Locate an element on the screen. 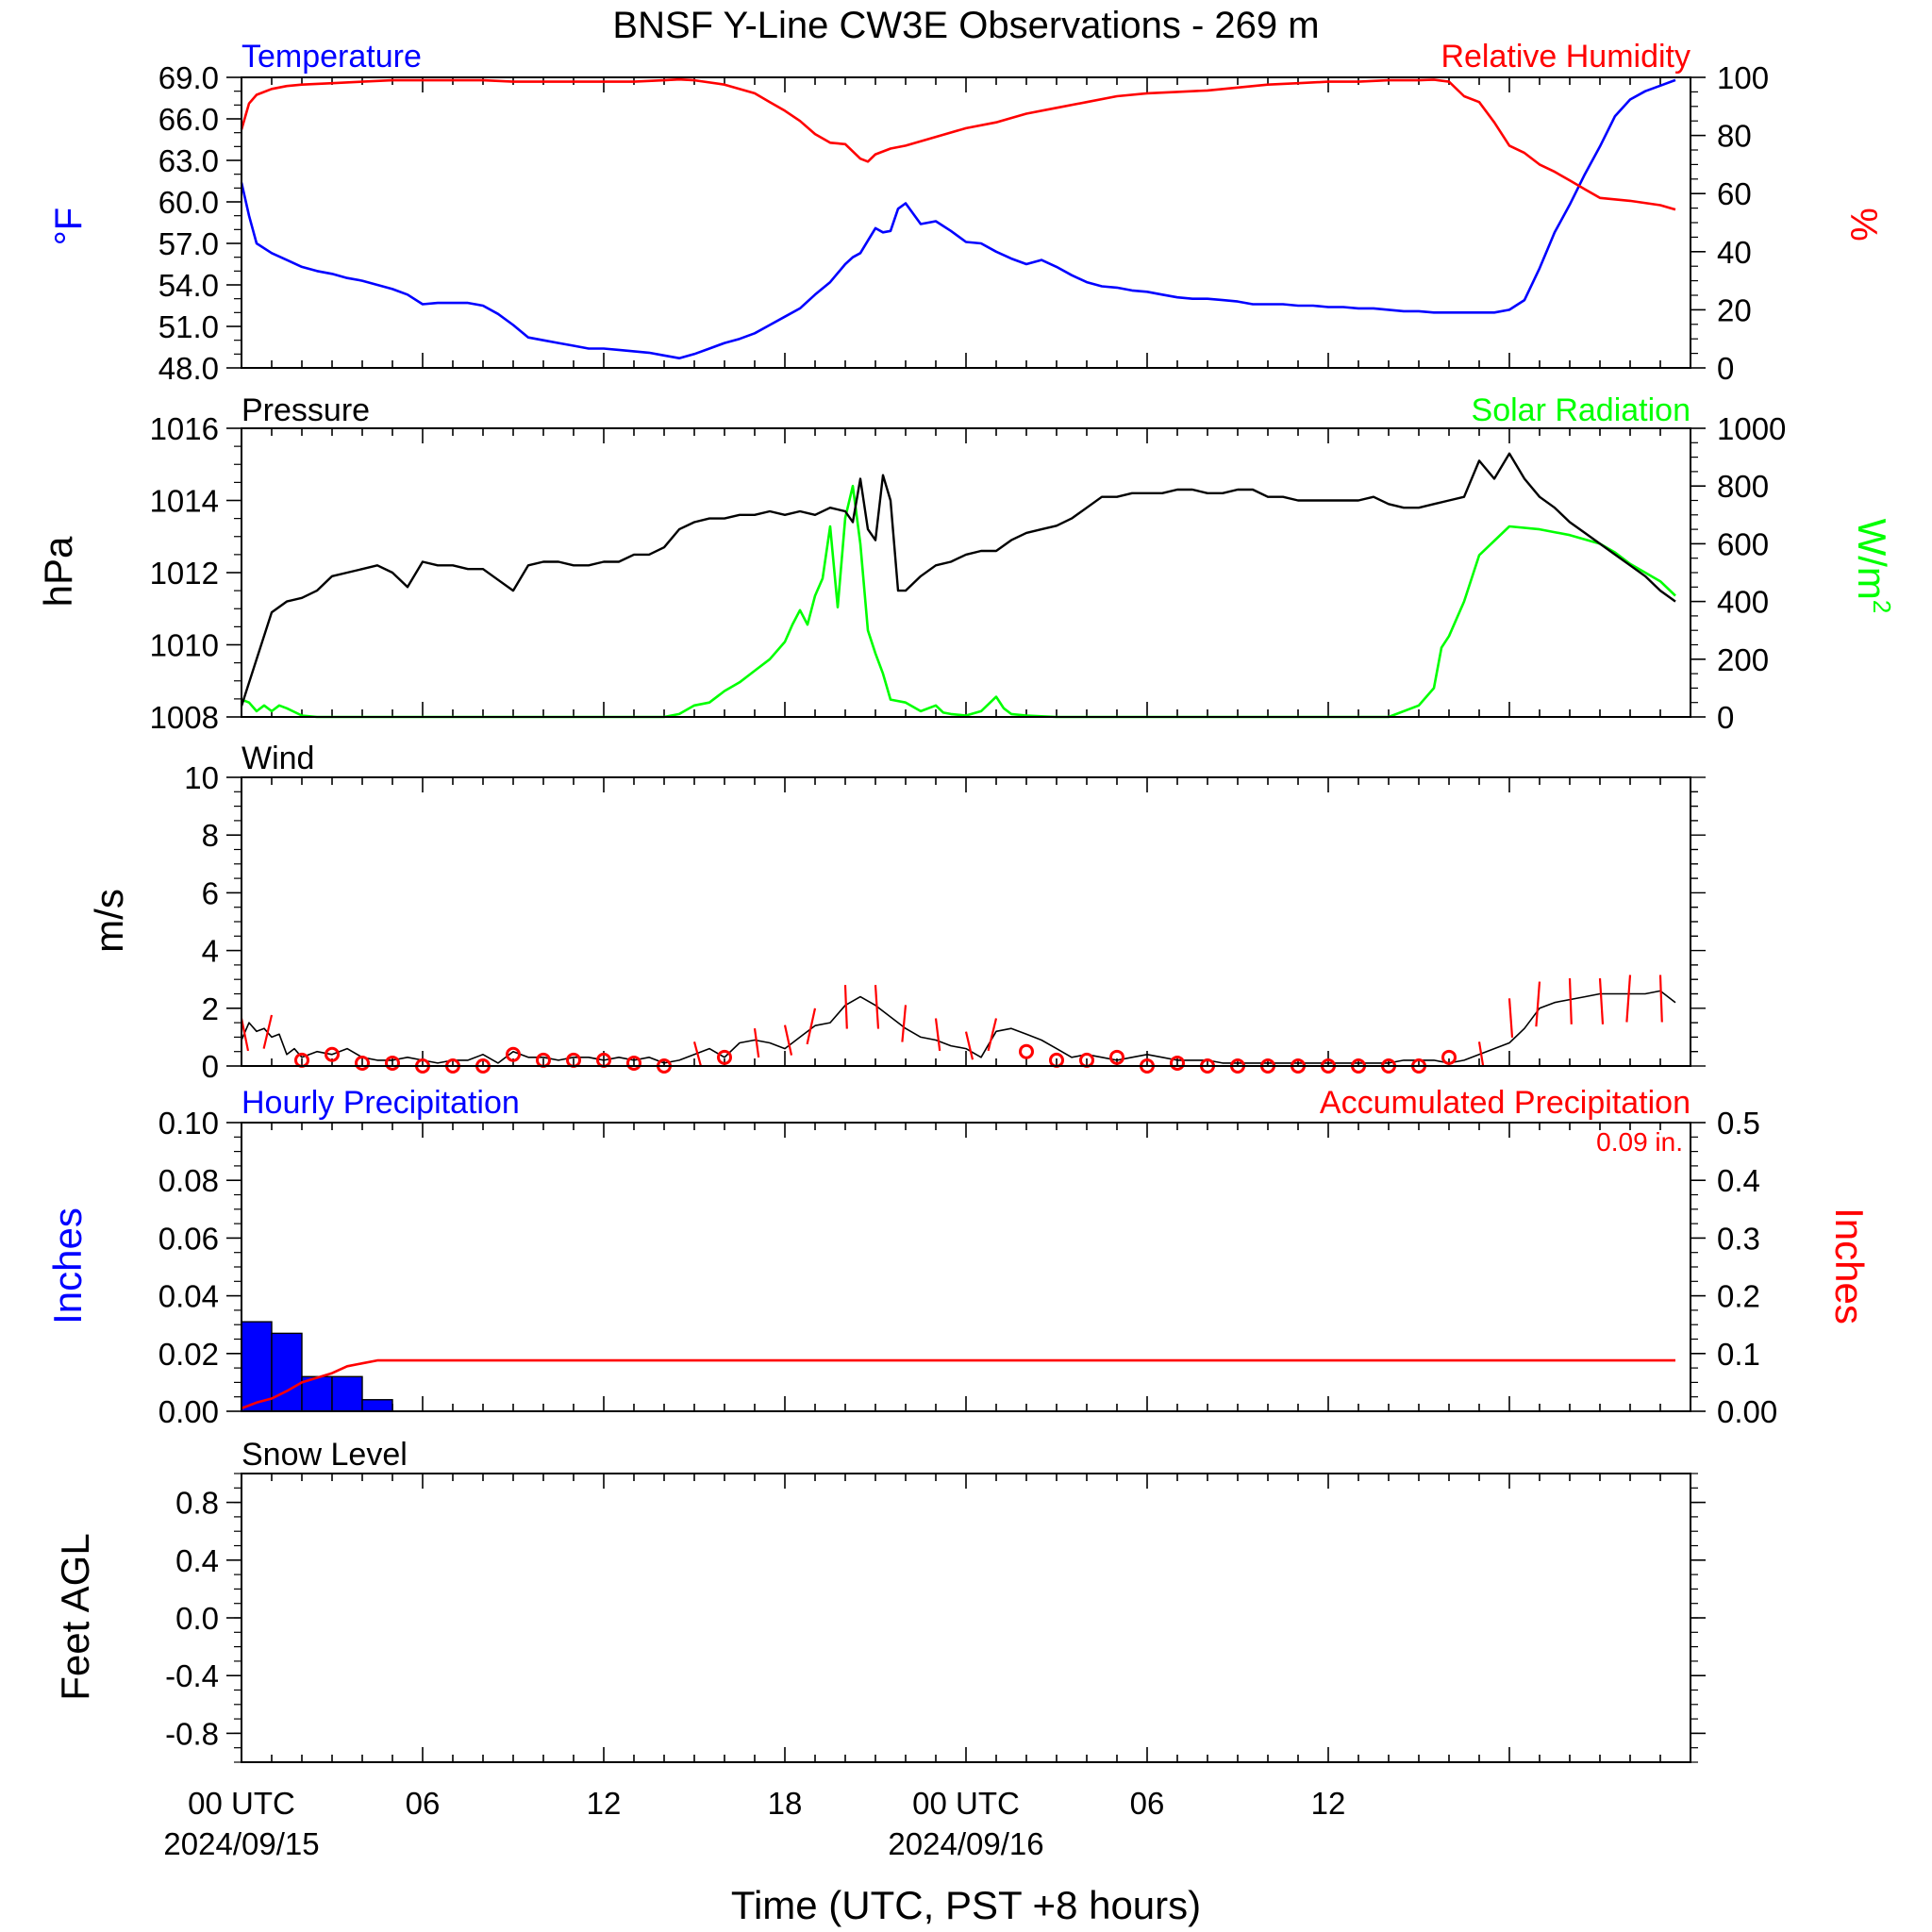 Image resolution: width=1932 pixels, height=1932 pixels. wind-speed-line is located at coordinates (959, 1027).